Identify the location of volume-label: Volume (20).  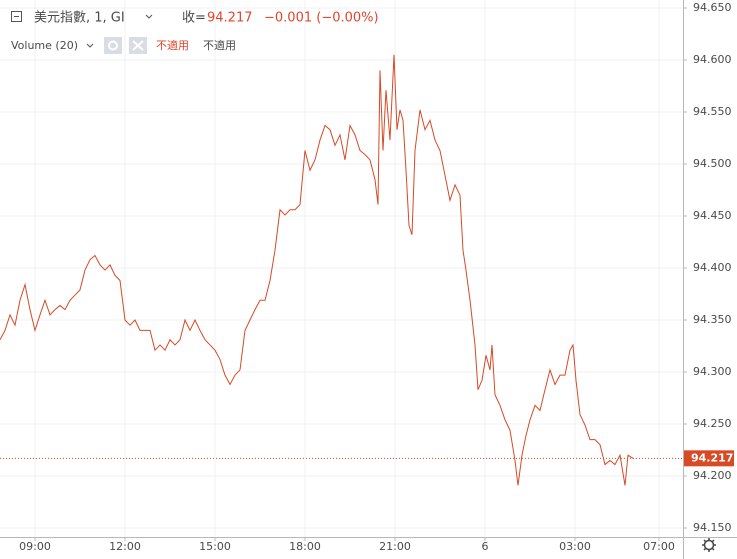
(44, 45).